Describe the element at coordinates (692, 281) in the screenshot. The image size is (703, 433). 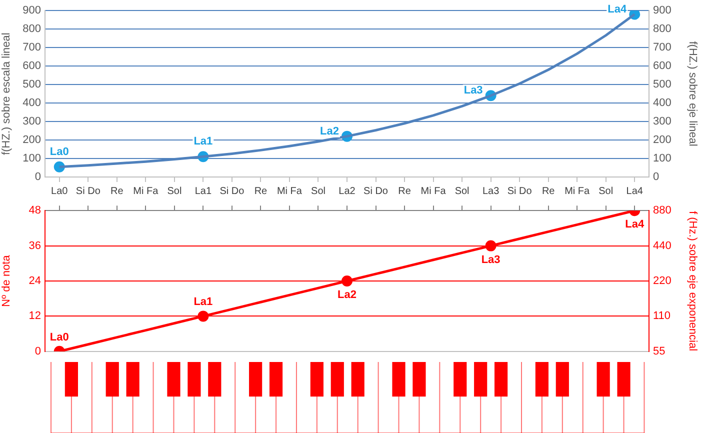
I see `y2-axis-title: f (Hz.) sobre eje exponencial` at that location.